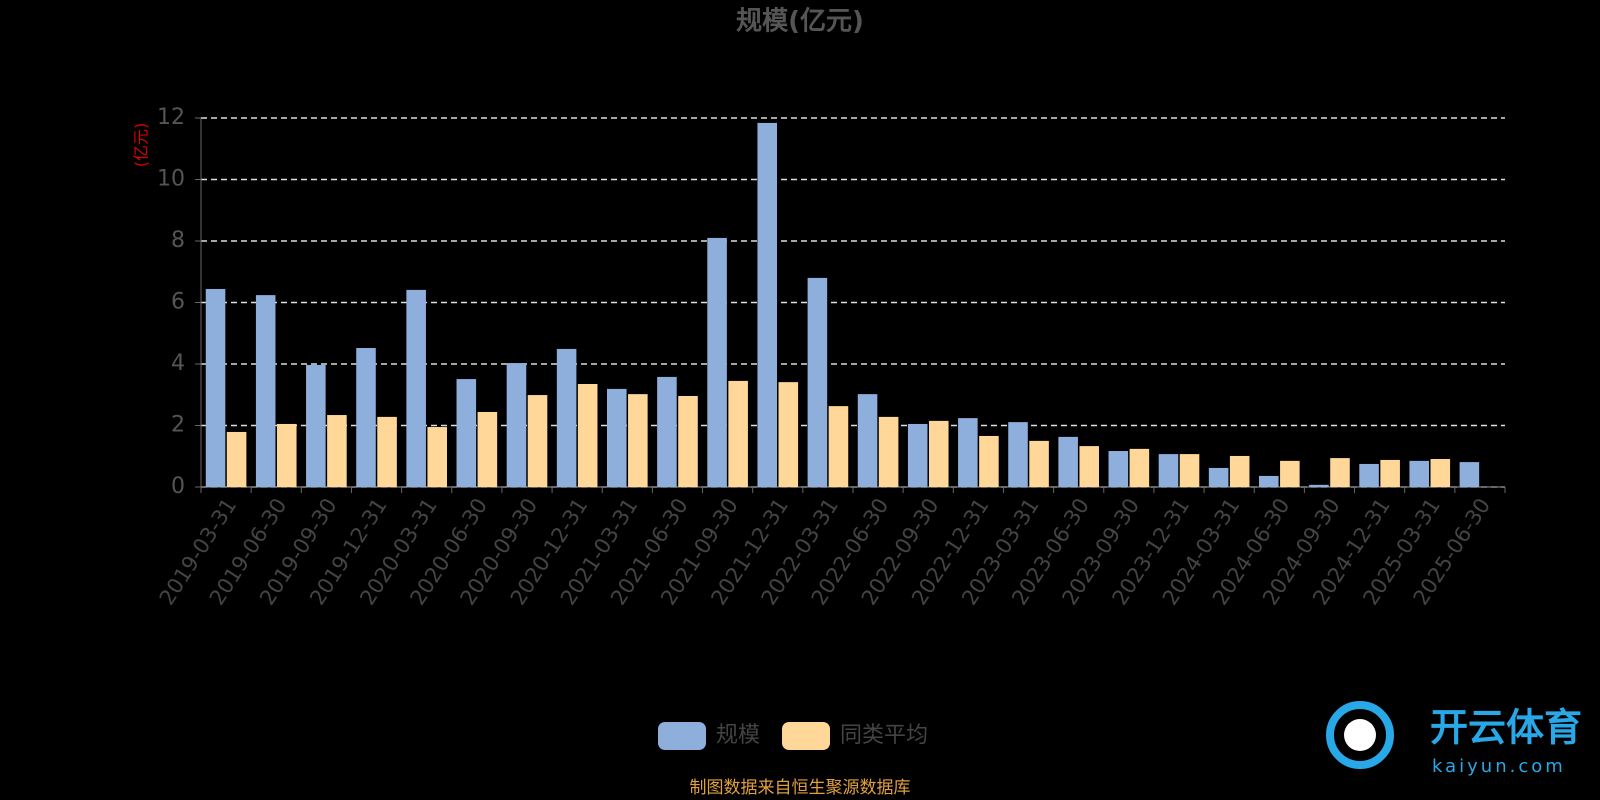 The width and height of the screenshot is (1600, 800). What do you see at coordinates (1506, 728) in the screenshot?
I see `logo-name: 开云体育` at bounding box center [1506, 728].